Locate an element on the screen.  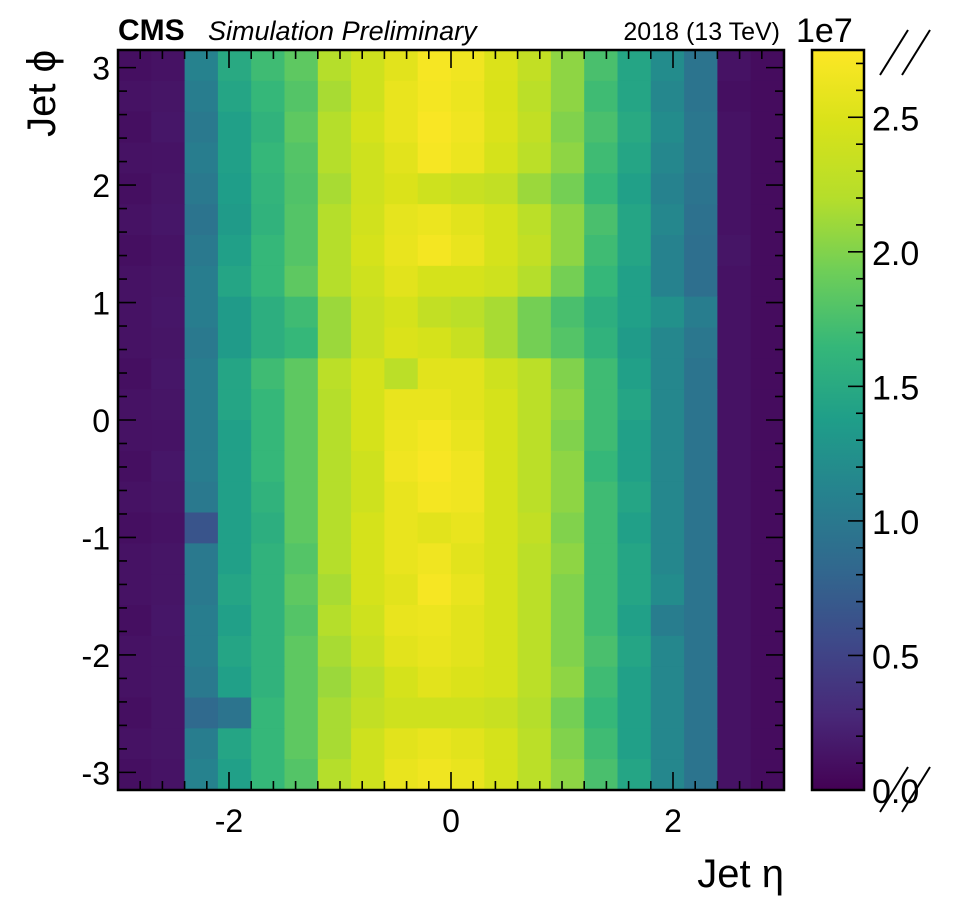
experiment-label: CMS is located at coordinates (151, 30).